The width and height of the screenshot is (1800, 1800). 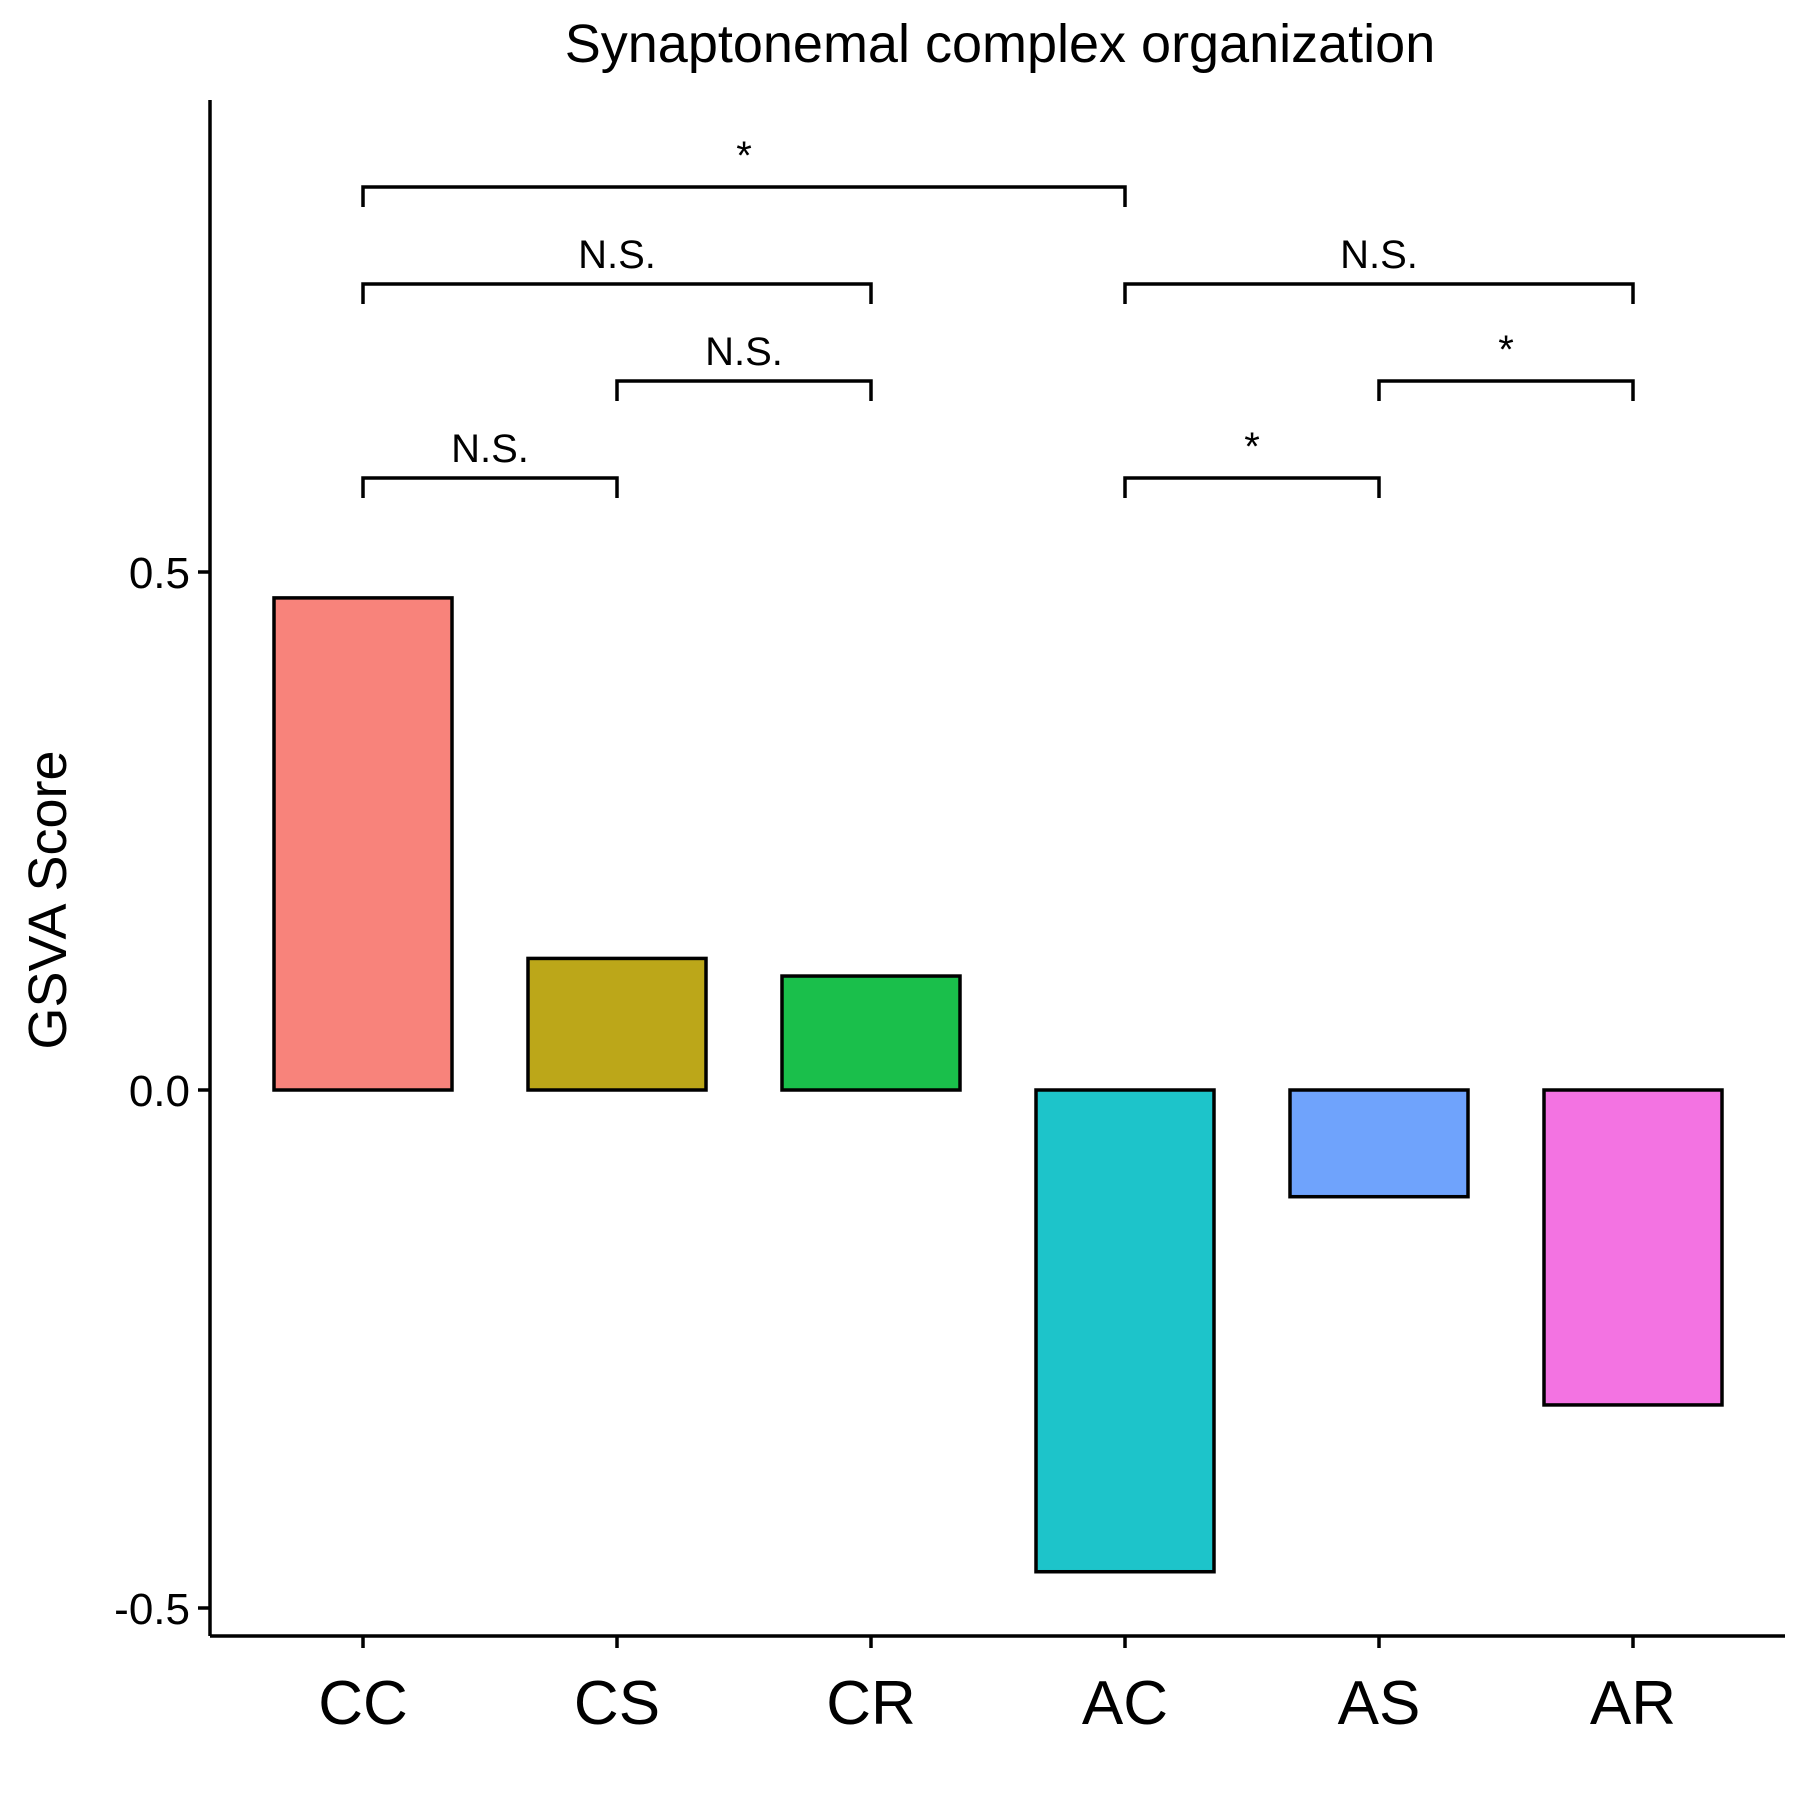 What do you see at coordinates (1125, 1331) in the screenshot?
I see `bar-ac` at bounding box center [1125, 1331].